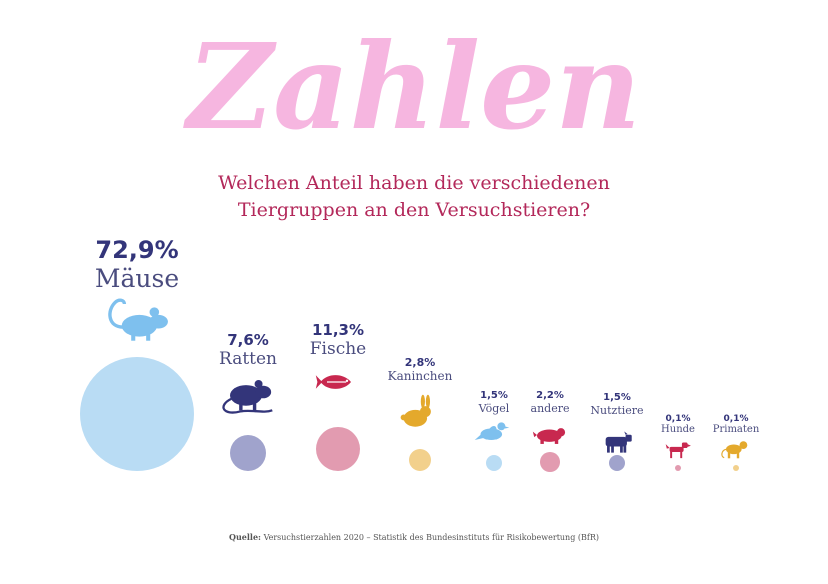  What do you see at coordinates (736, 429) in the screenshot?
I see `category-label-8: Primaten` at bounding box center [736, 429].